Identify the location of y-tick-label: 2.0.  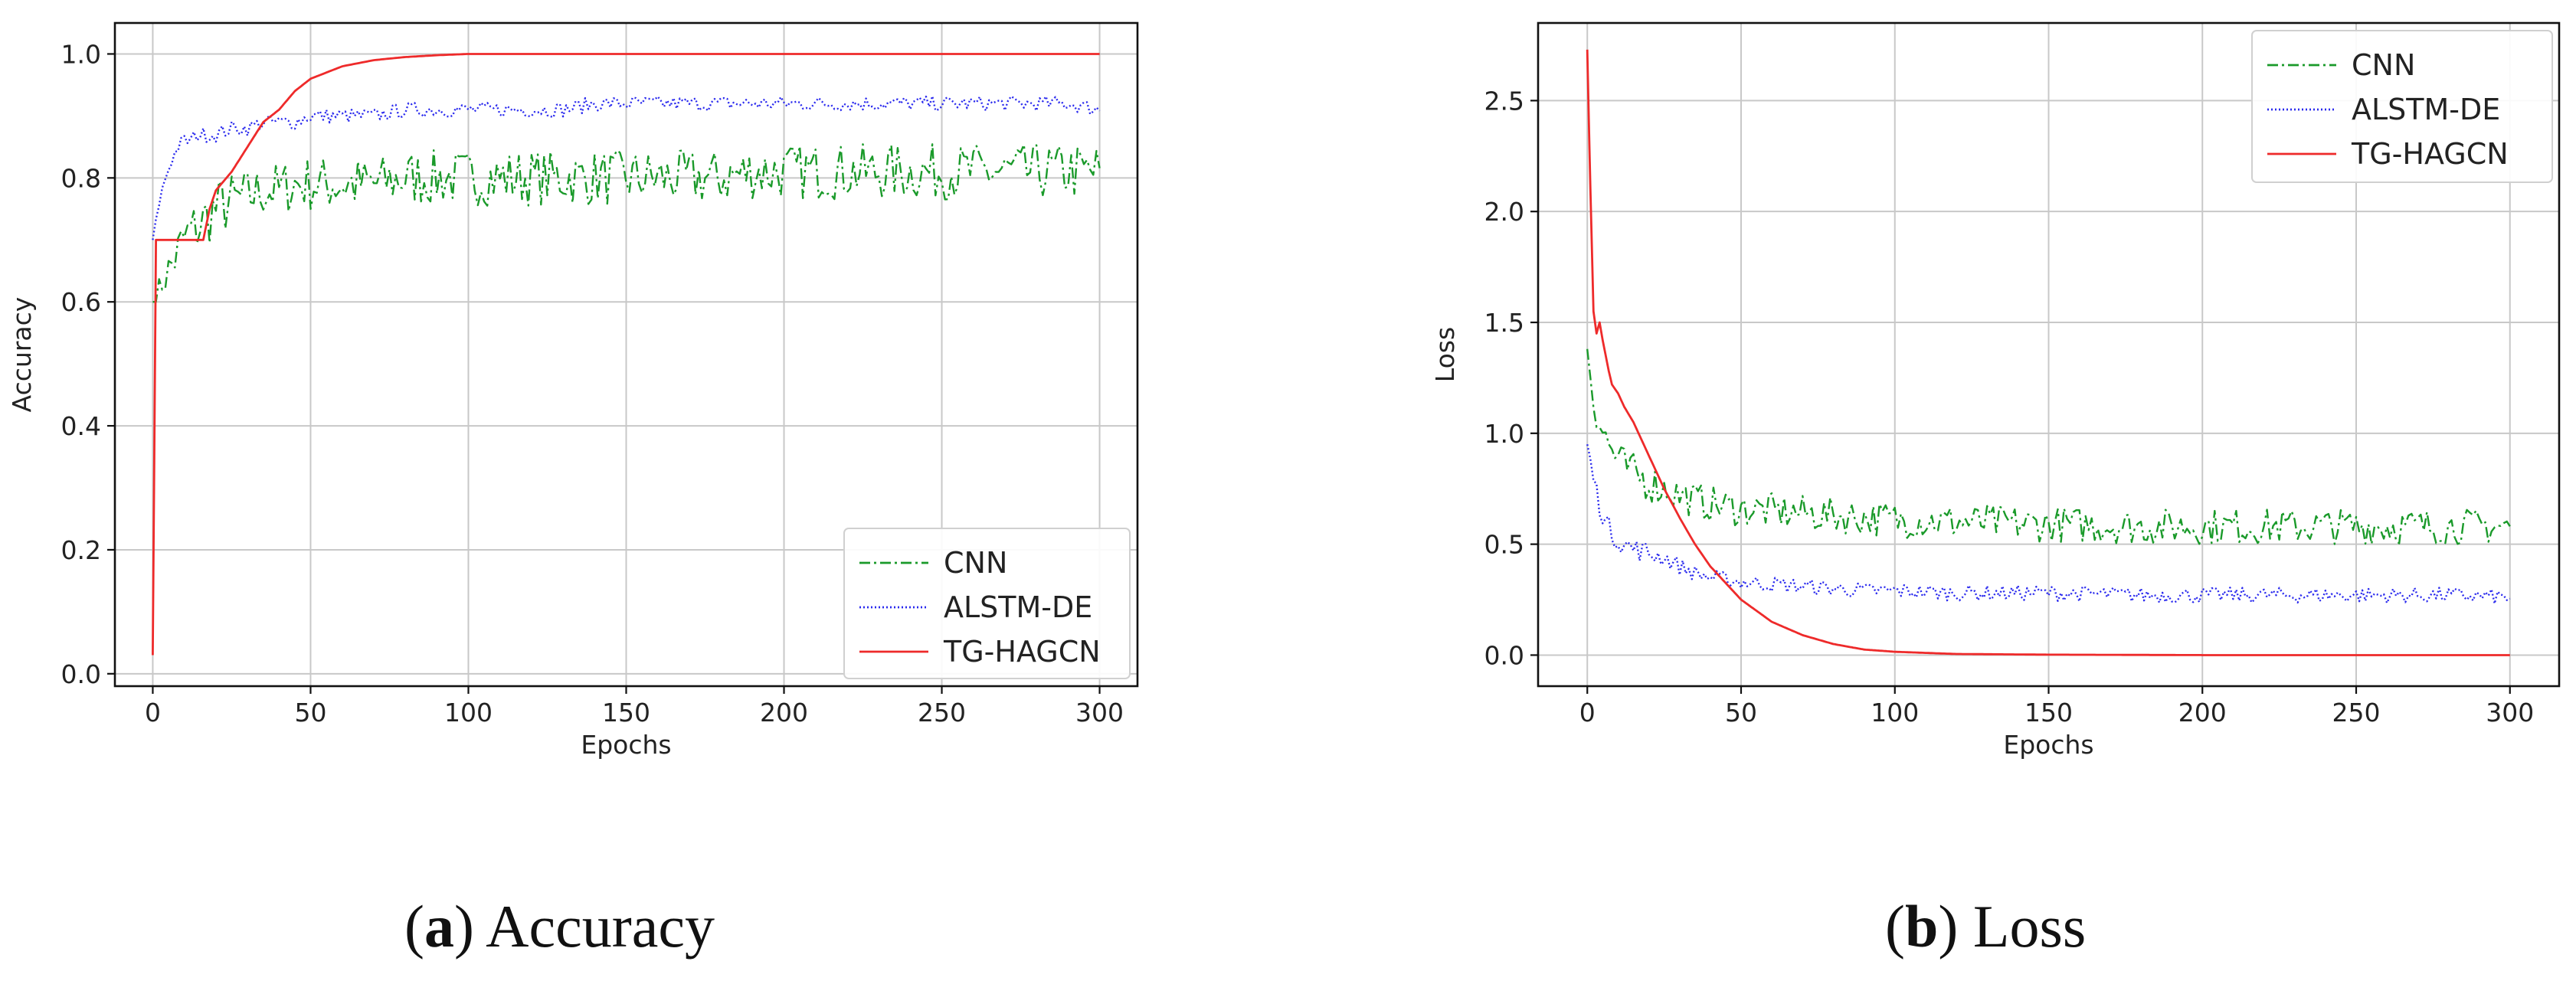
(1504, 212).